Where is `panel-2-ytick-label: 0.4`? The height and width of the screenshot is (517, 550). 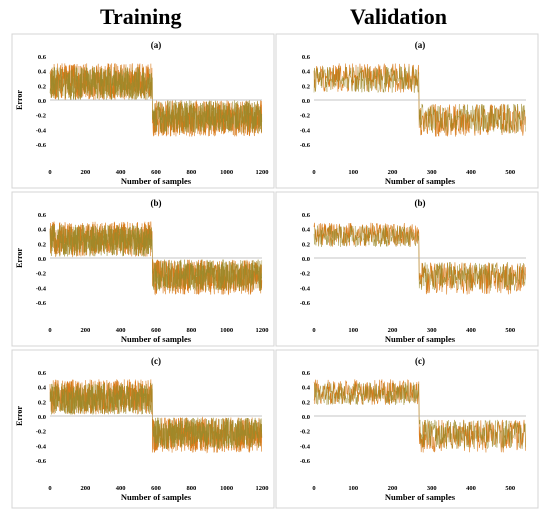
panel-2-ytick-label: 0.4 is located at coordinates (306, 72).